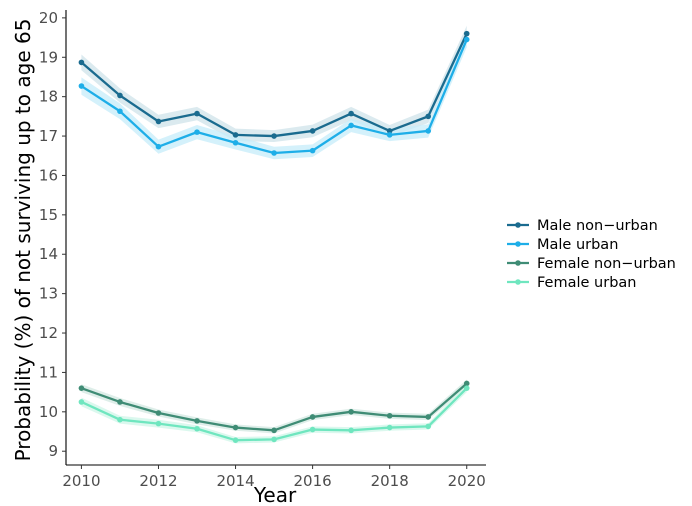  I want to click on point-male-non-urban-2019, so click(428, 116).